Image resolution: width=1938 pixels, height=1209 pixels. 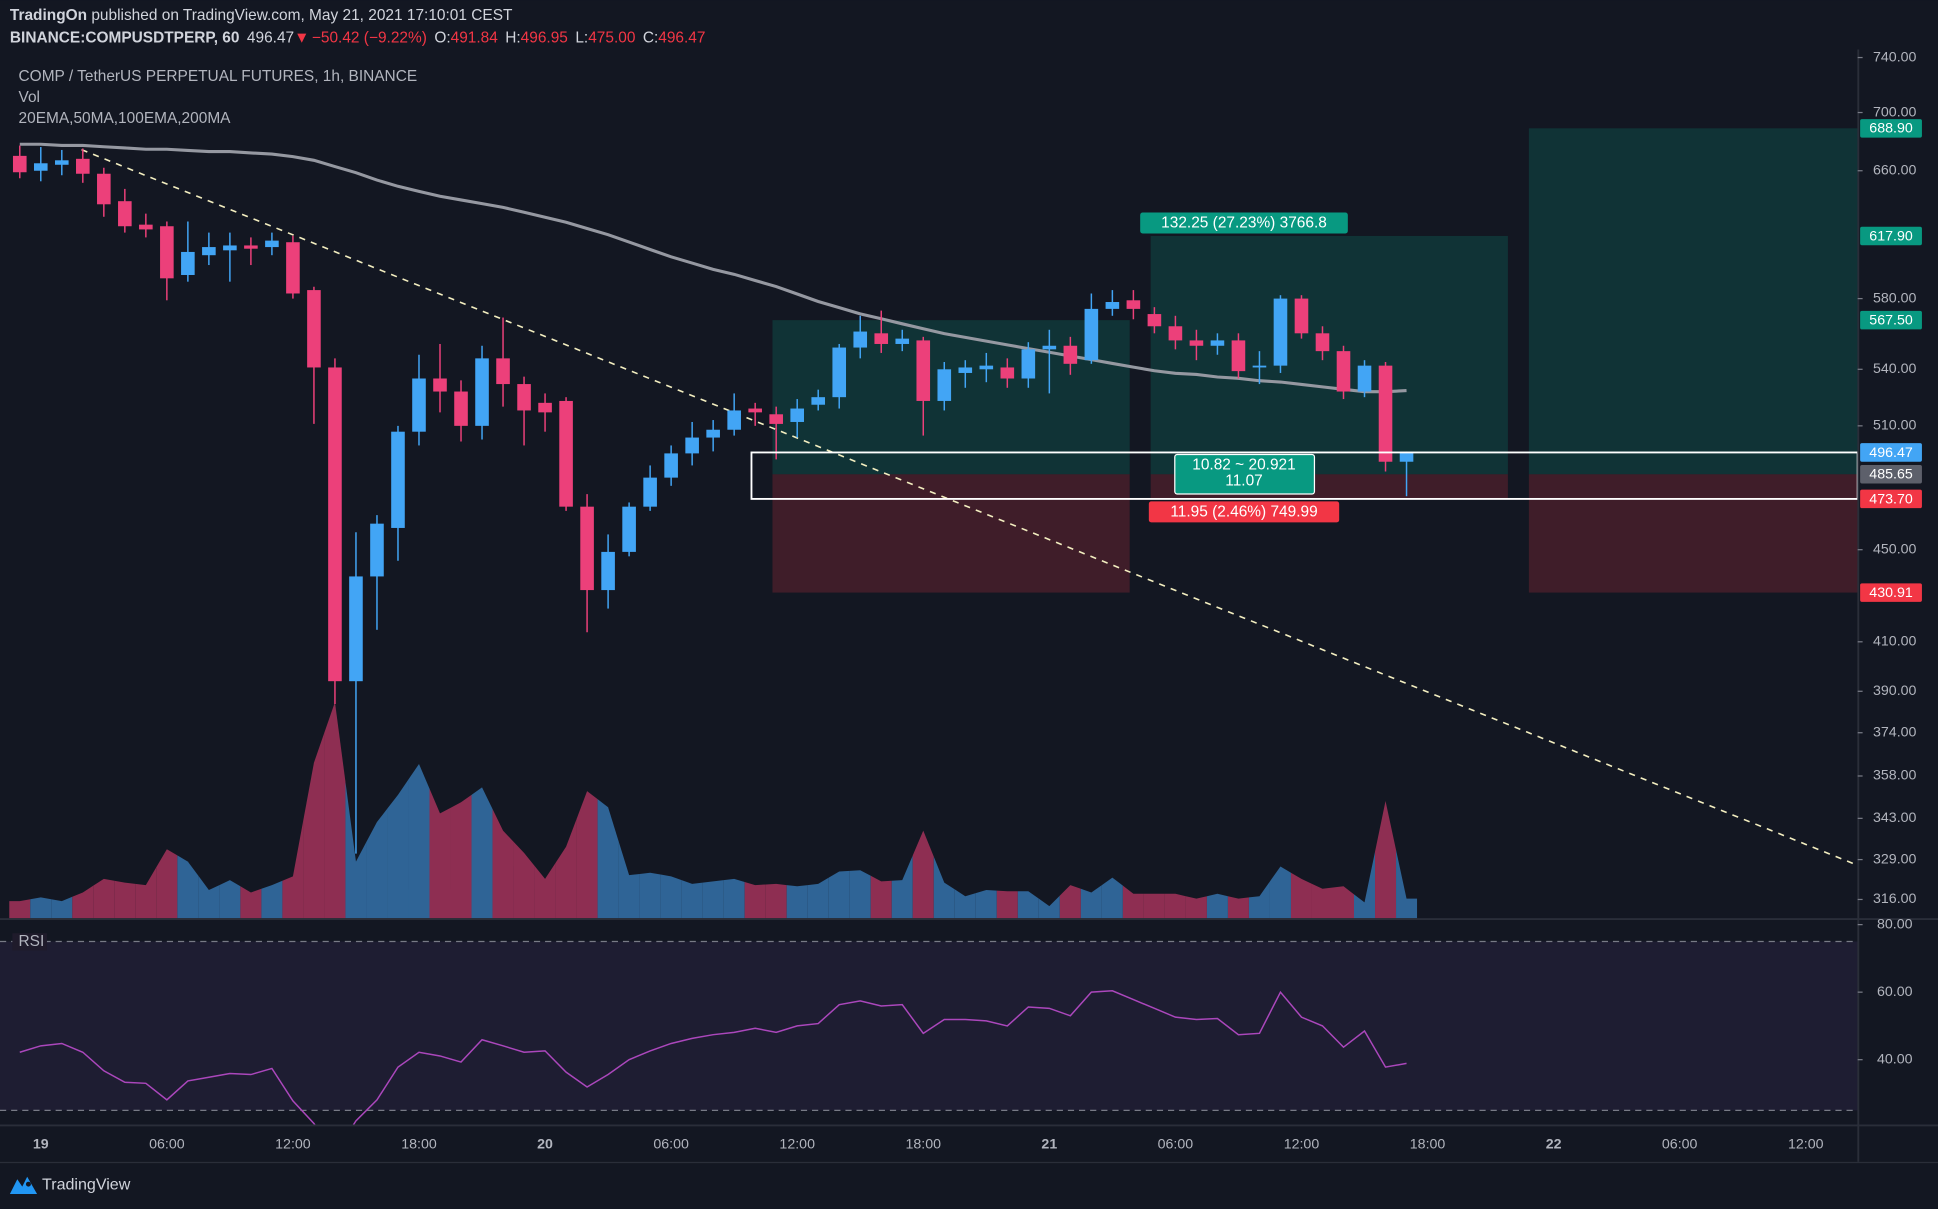 What do you see at coordinates (1895, 298) in the screenshot?
I see `y-tick-label: 580.00` at bounding box center [1895, 298].